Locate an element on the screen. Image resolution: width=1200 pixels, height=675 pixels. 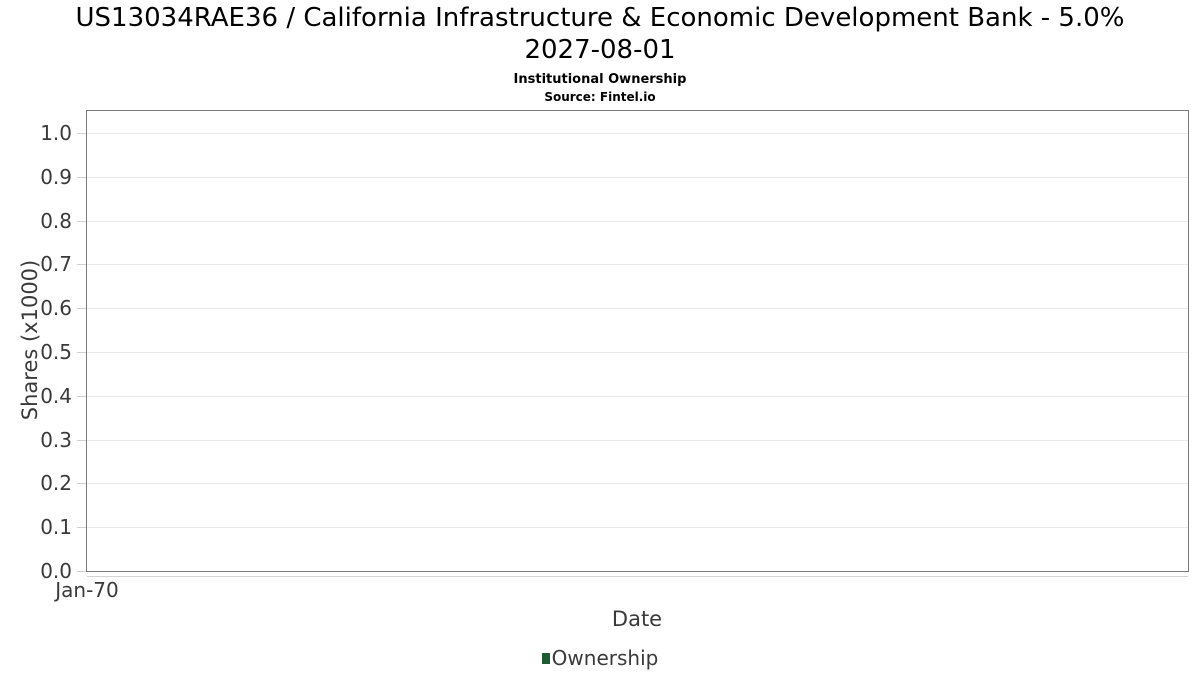
x-tick-label: Jan-70 is located at coordinates (87, 590).